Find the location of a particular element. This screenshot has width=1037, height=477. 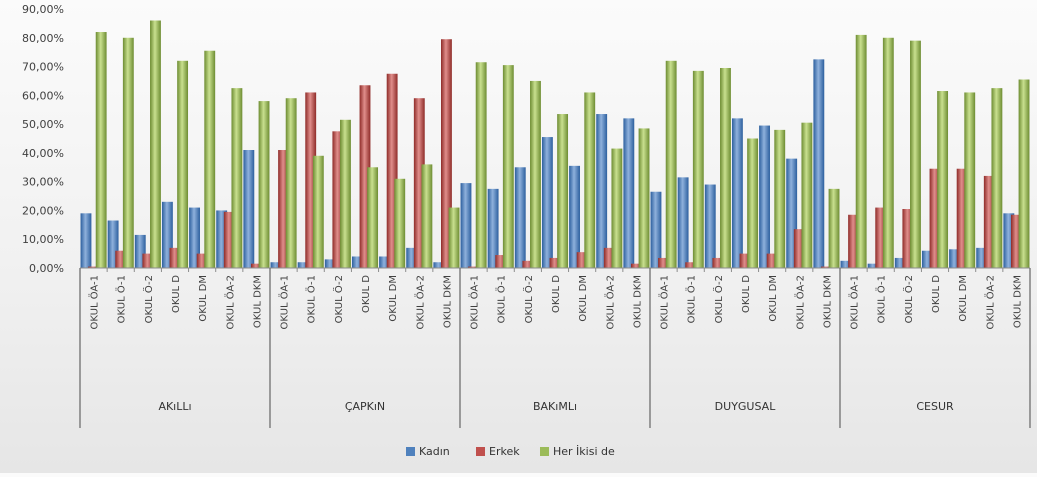

y-tick-label: 60,00% is located at coordinates (43, 95).